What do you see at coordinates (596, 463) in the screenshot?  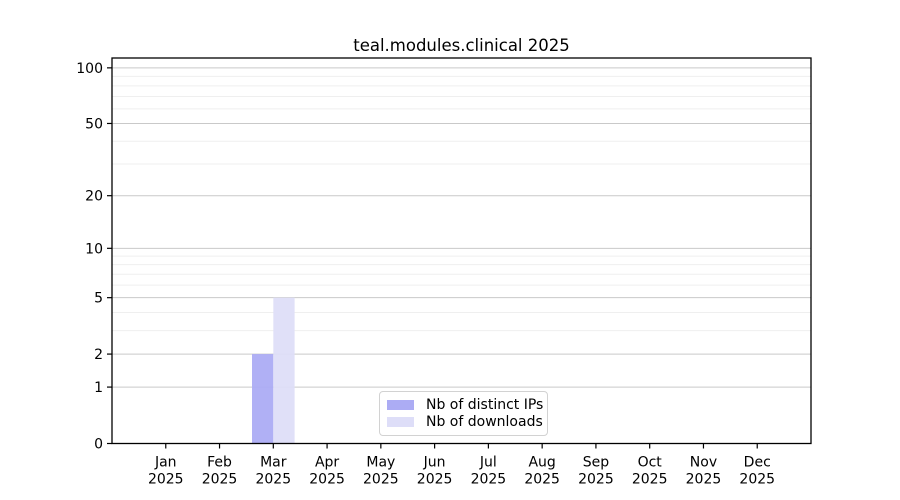 I see `x-tick-label-month-sep: Sep` at bounding box center [596, 463].